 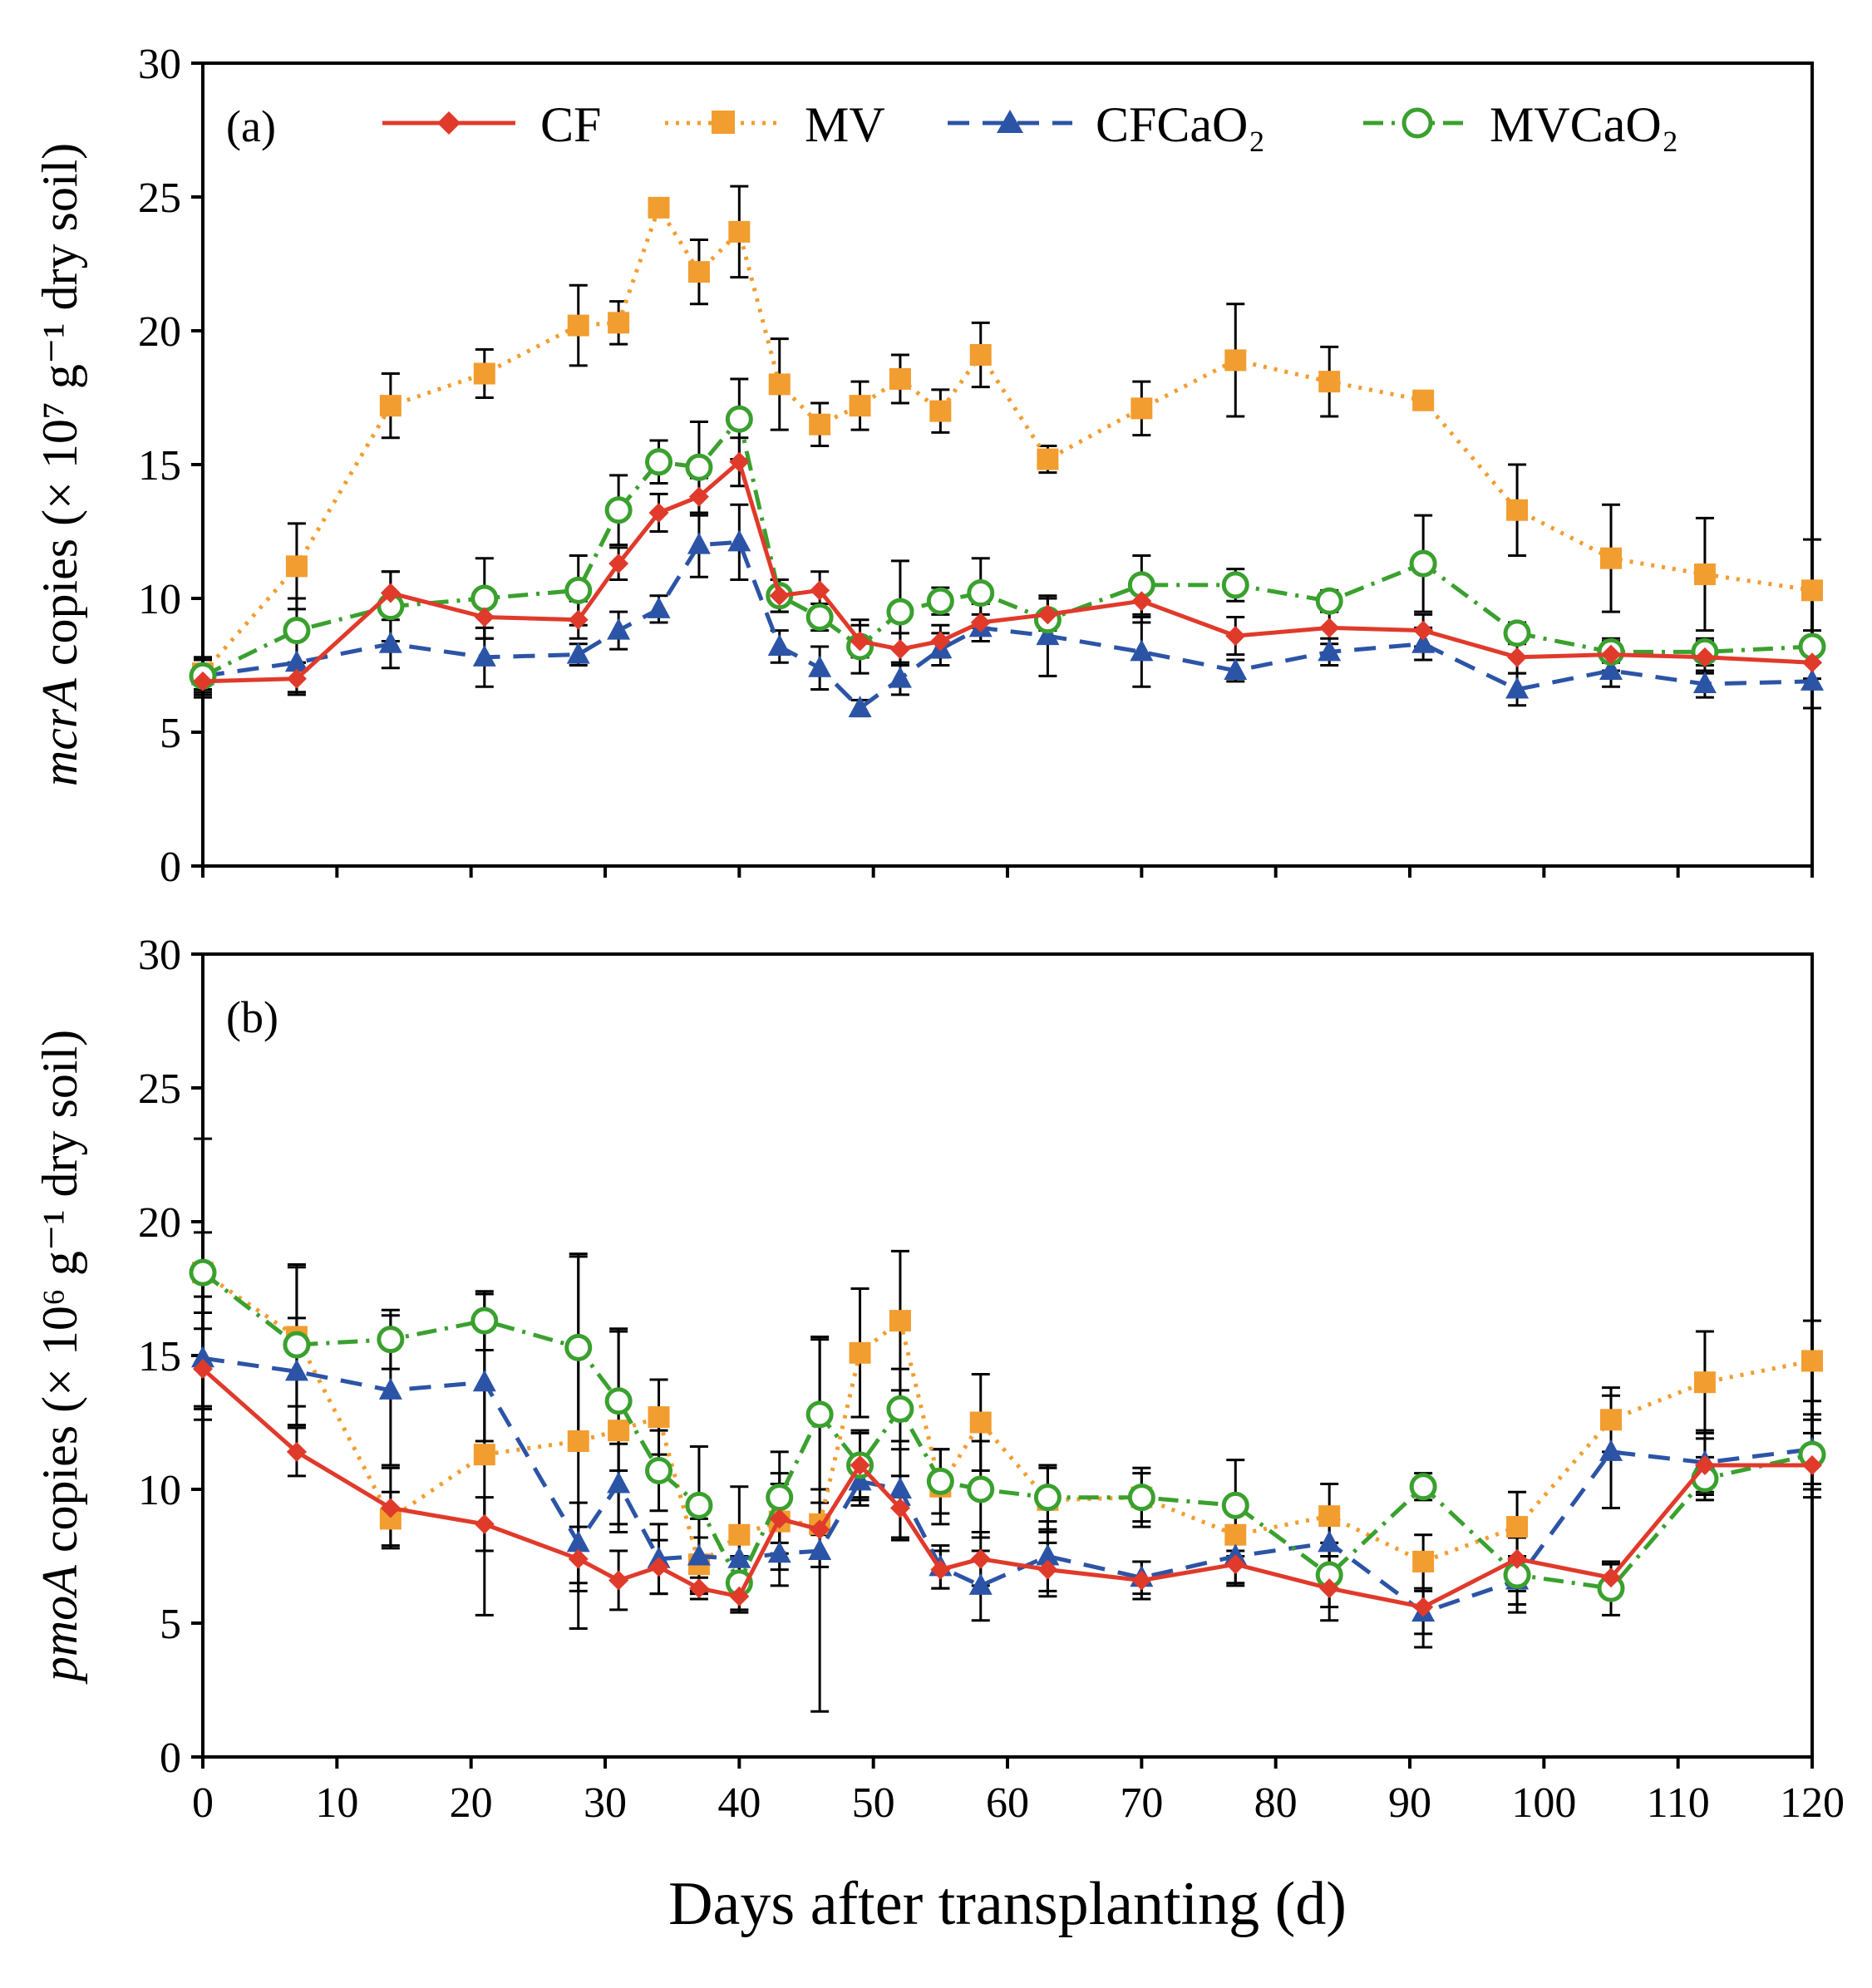 I want to click on panel-a-series-cfcao2, so click(x=1008, y=623).